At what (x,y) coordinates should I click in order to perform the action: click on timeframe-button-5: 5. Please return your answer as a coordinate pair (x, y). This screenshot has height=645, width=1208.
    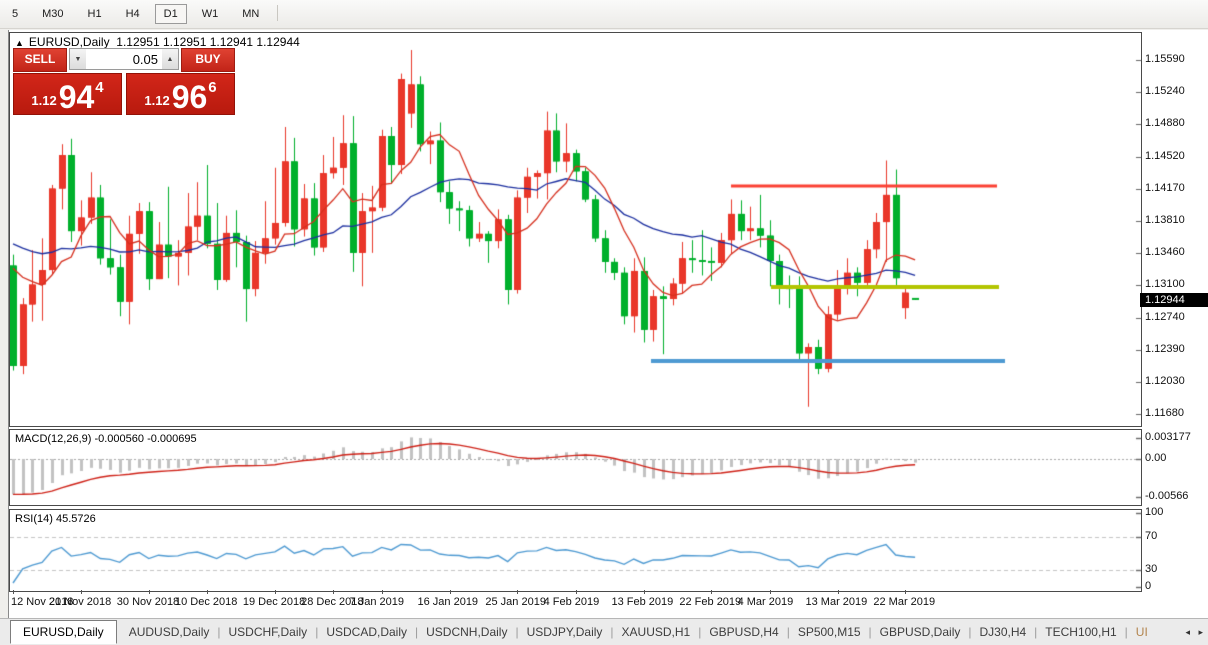
    Looking at the image, I should click on (15, 14).